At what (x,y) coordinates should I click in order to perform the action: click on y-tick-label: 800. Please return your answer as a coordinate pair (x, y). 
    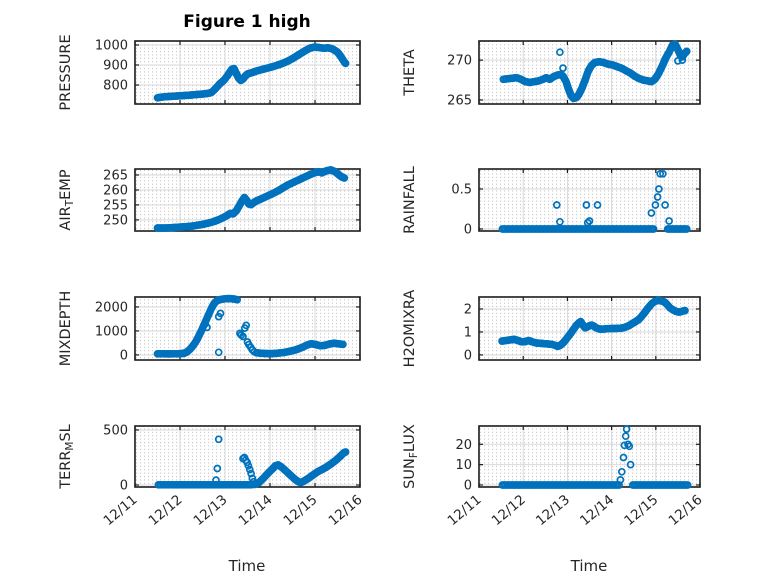
    Looking at the image, I should click on (115, 86).